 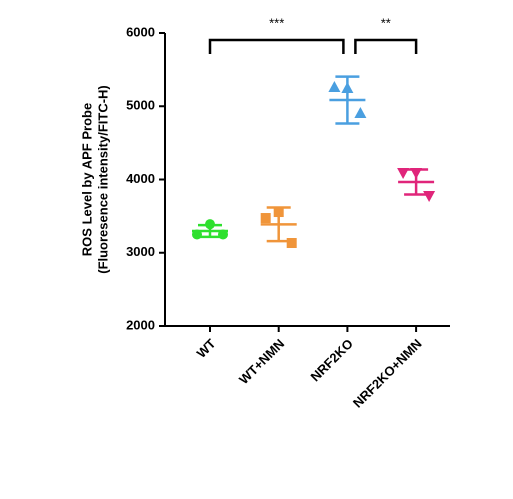 What do you see at coordinates (140, 31) in the screenshot?
I see `y-tick-label: 6000` at bounding box center [140, 31].